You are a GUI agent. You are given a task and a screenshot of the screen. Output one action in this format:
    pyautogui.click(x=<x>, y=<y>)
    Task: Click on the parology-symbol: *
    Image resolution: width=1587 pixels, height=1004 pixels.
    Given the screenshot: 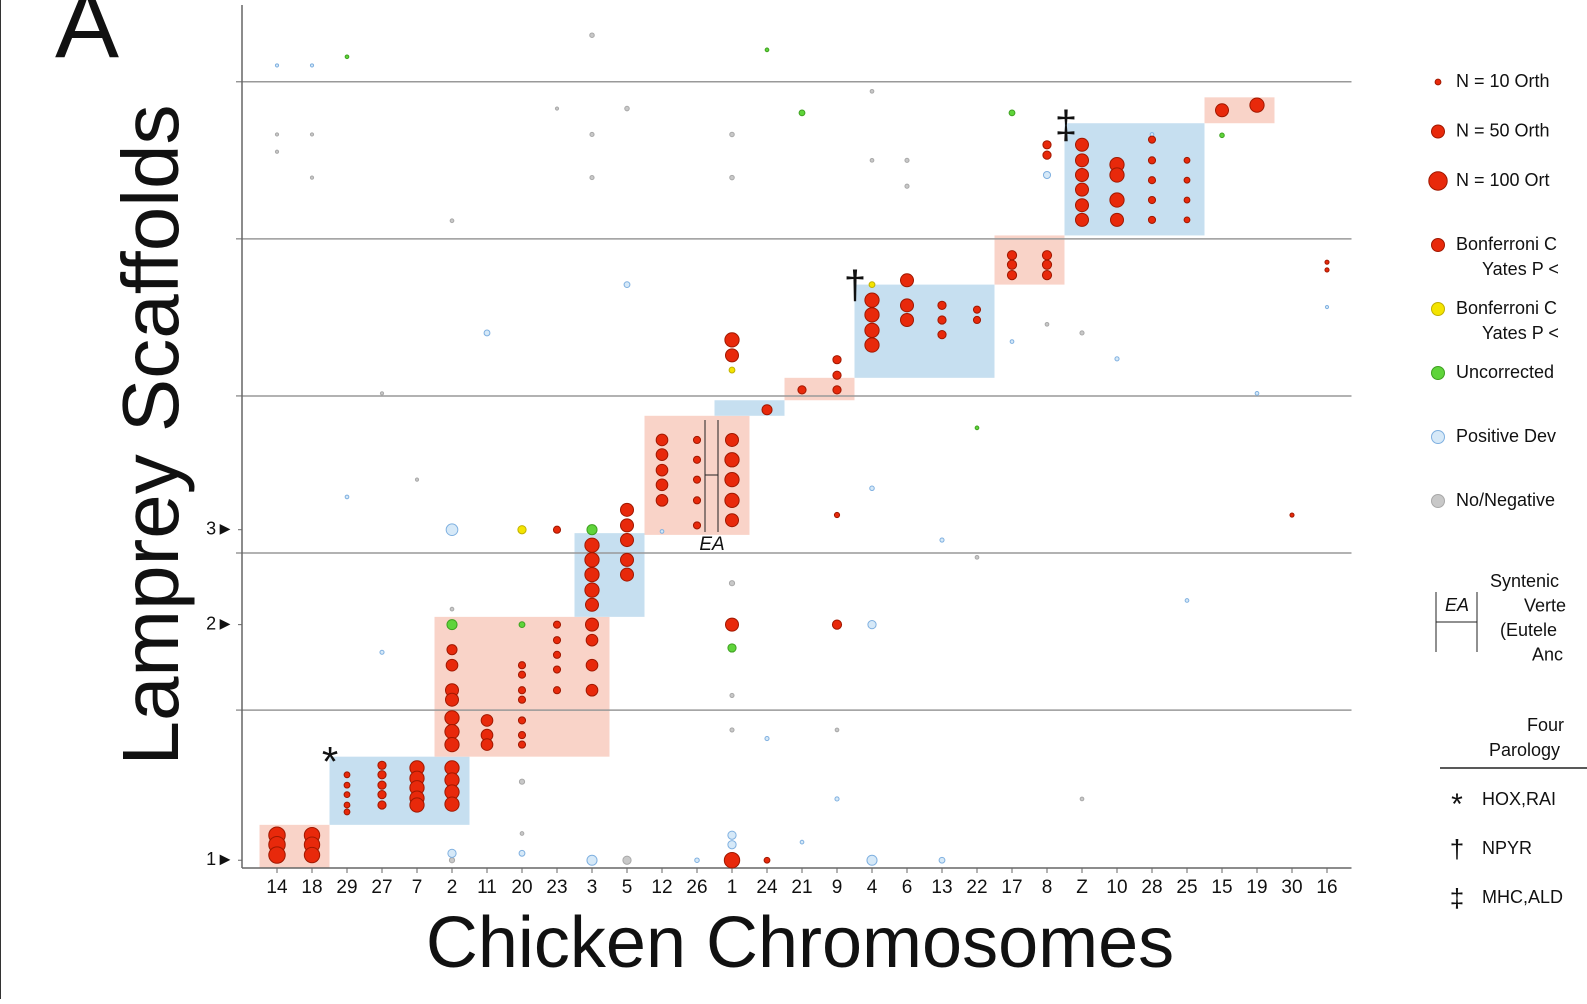 What is the action you would take?
    pyautogui.click(x=1457, y=804)
    